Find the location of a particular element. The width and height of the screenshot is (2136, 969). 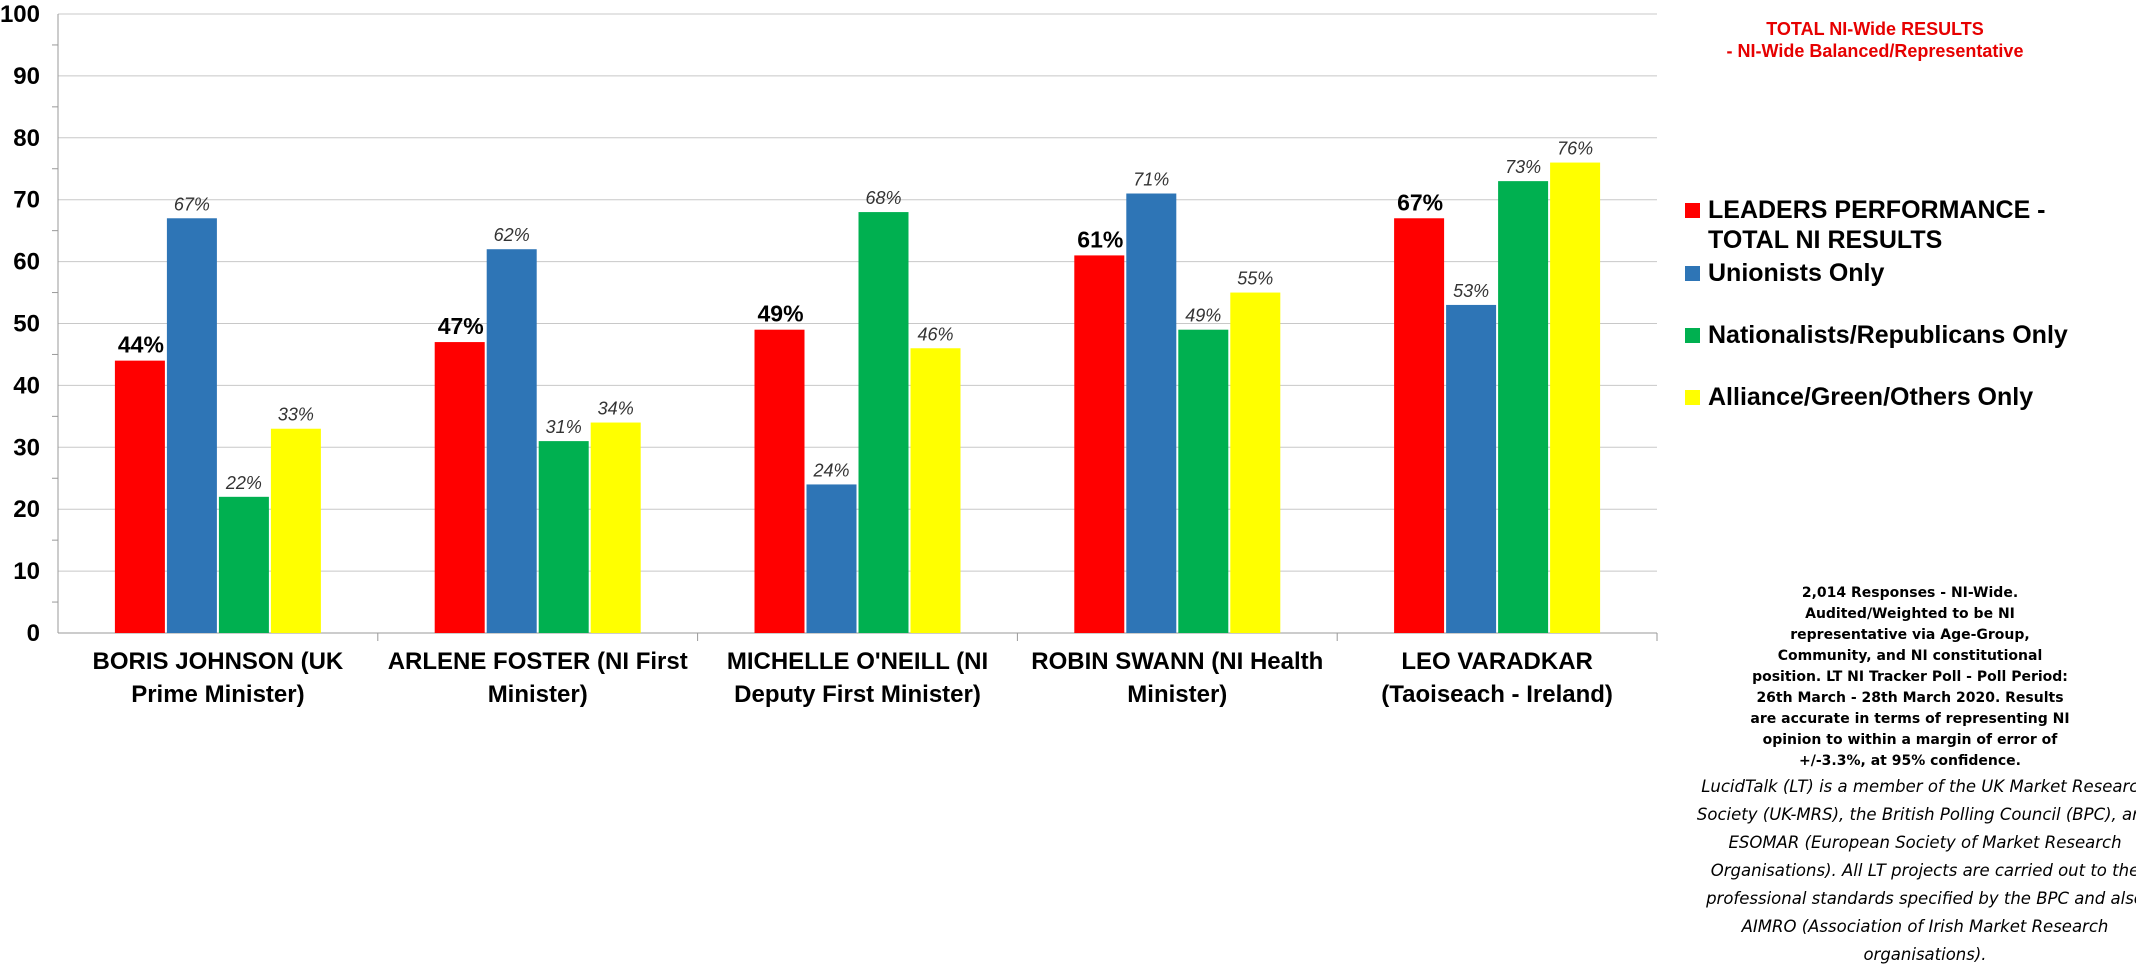

data-label-unionists: 67% is located at coordinates (192, 204).